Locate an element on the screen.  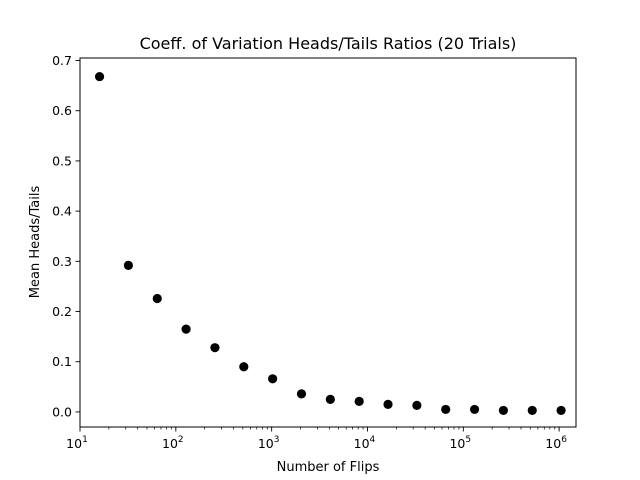
x-tick-label: 10⁵ is located at coordinates (460, 443).